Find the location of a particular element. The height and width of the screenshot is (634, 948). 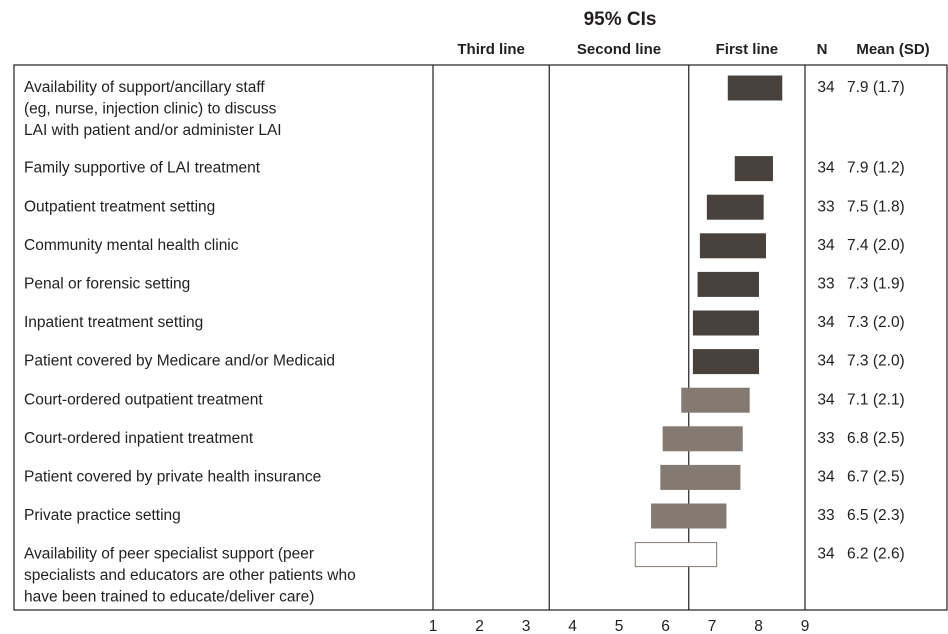

mean-sd: 7.9 (1.7) is located at coordinates (876, 87).